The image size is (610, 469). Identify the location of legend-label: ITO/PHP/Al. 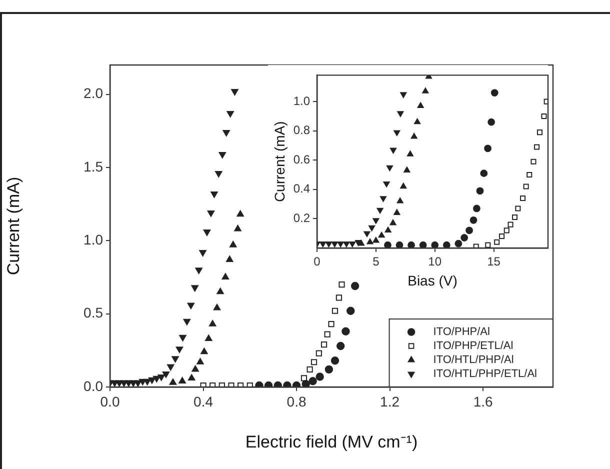
(461, 332).